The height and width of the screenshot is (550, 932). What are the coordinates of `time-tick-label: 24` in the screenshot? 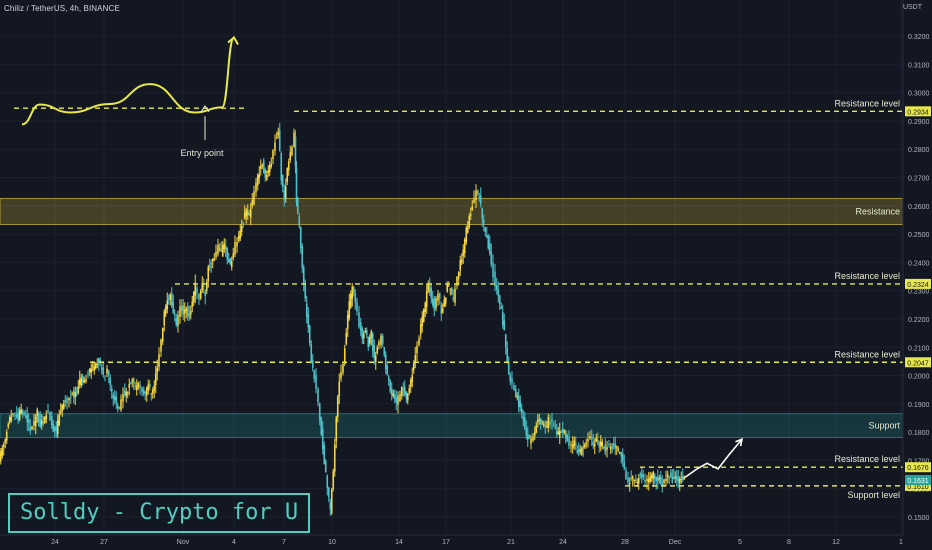 It's located at (55, 542).